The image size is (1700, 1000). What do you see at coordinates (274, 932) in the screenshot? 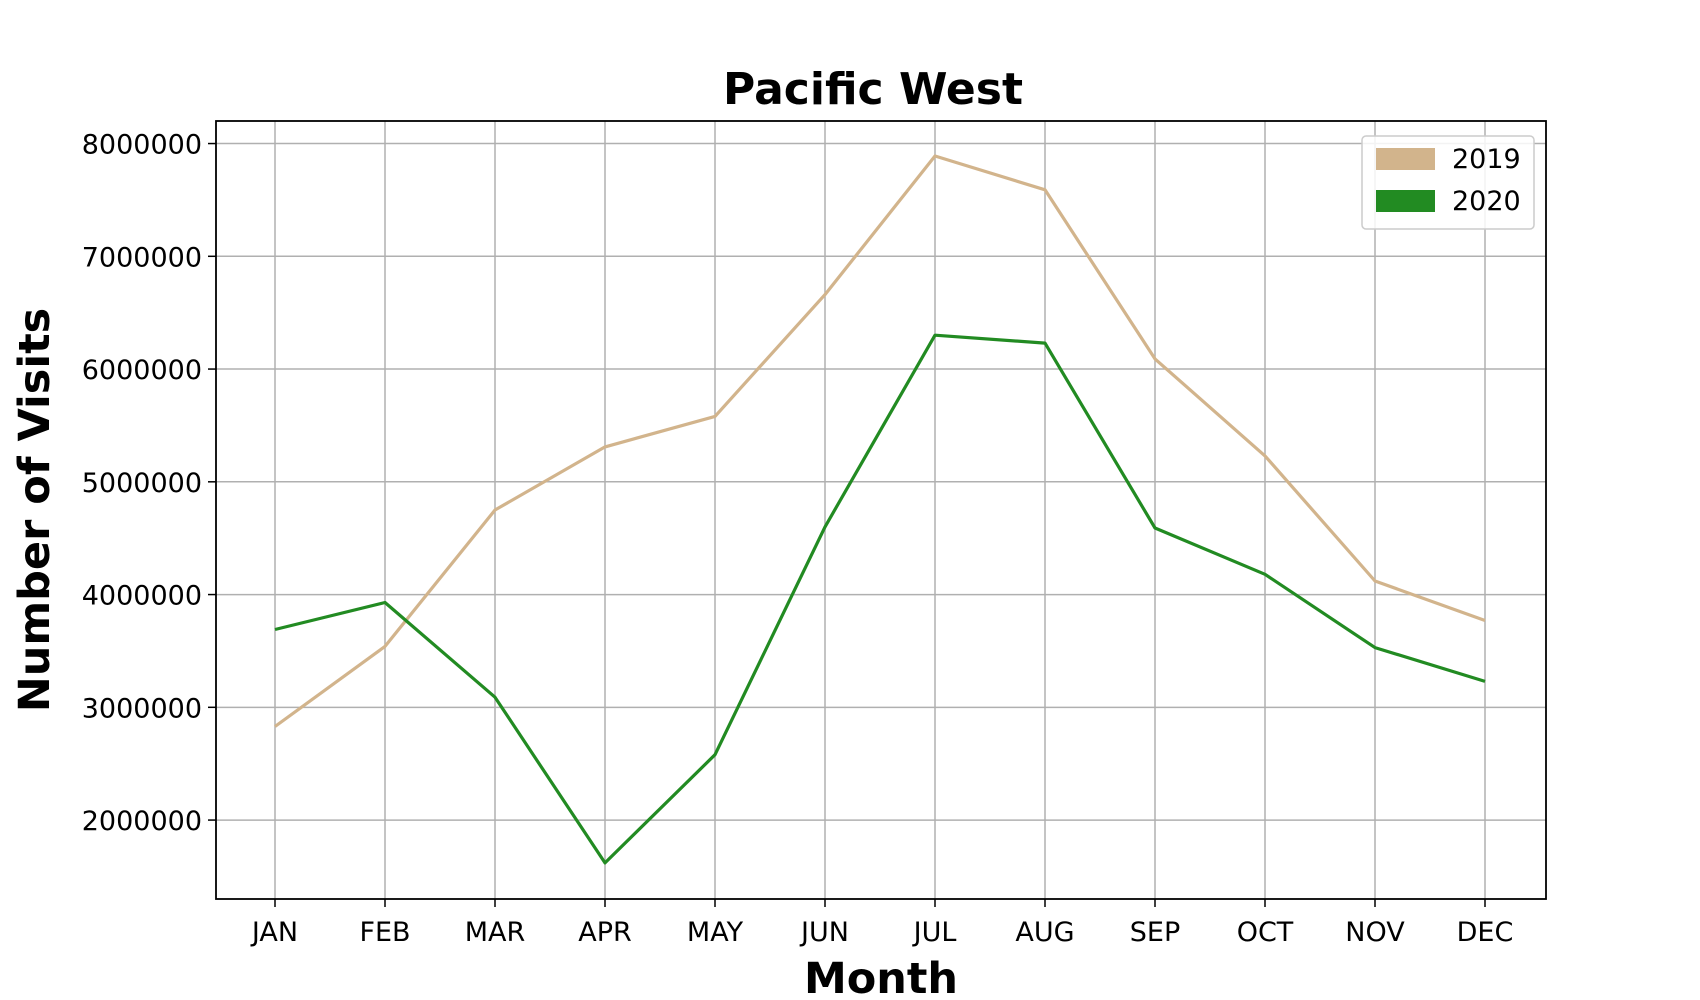
I see `x-tick-label: JAN` at bounding box center [274, 932].